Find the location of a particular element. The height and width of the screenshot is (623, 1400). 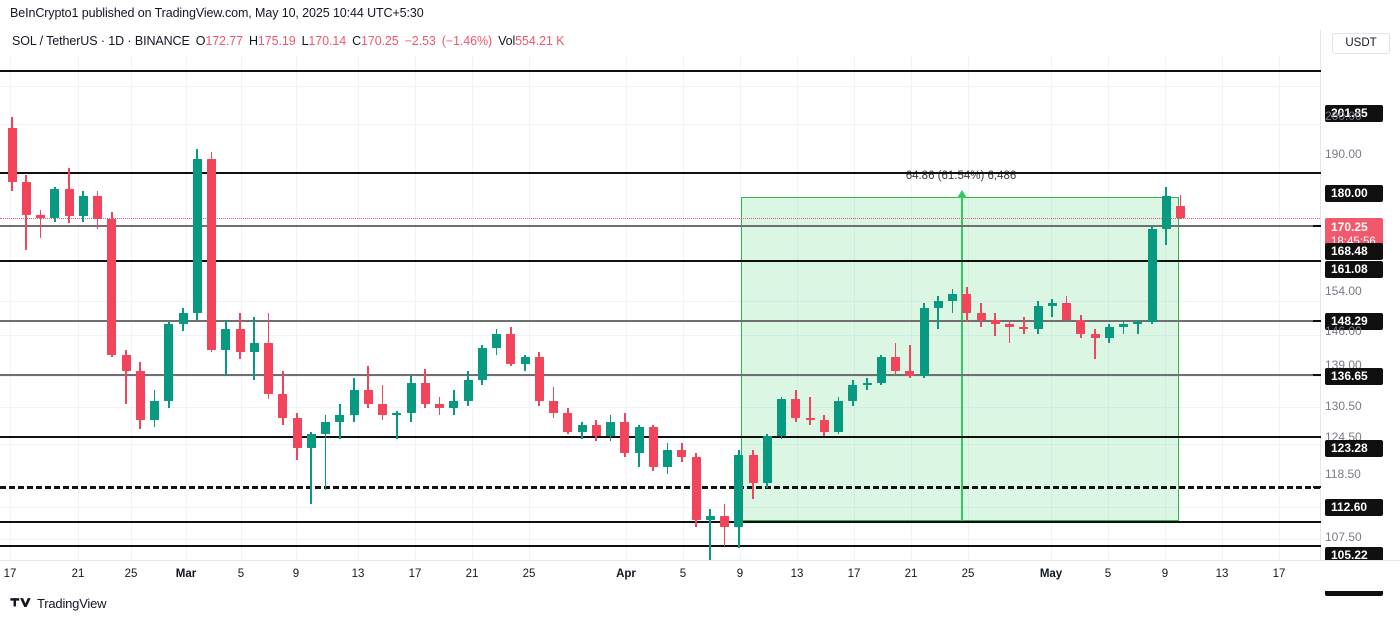

price-level-tag: 148.29 is located at coordinates (1354, 321).